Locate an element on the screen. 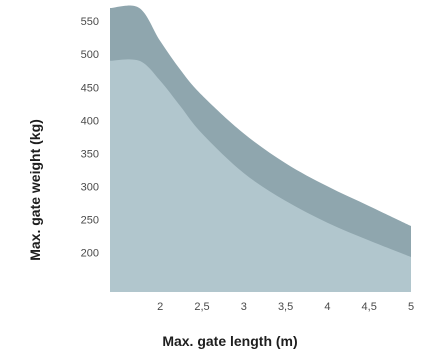 The height and width of the screenshot is (352, 422). x-tick-label: 3,5 is located at coordinates (285, 307).